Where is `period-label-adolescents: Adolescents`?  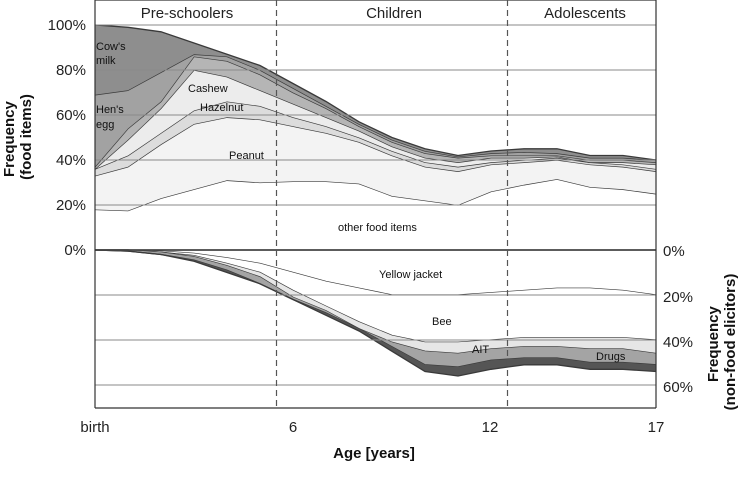
period-label-adolescents: Adolescents is located at coordinates (585, 13).